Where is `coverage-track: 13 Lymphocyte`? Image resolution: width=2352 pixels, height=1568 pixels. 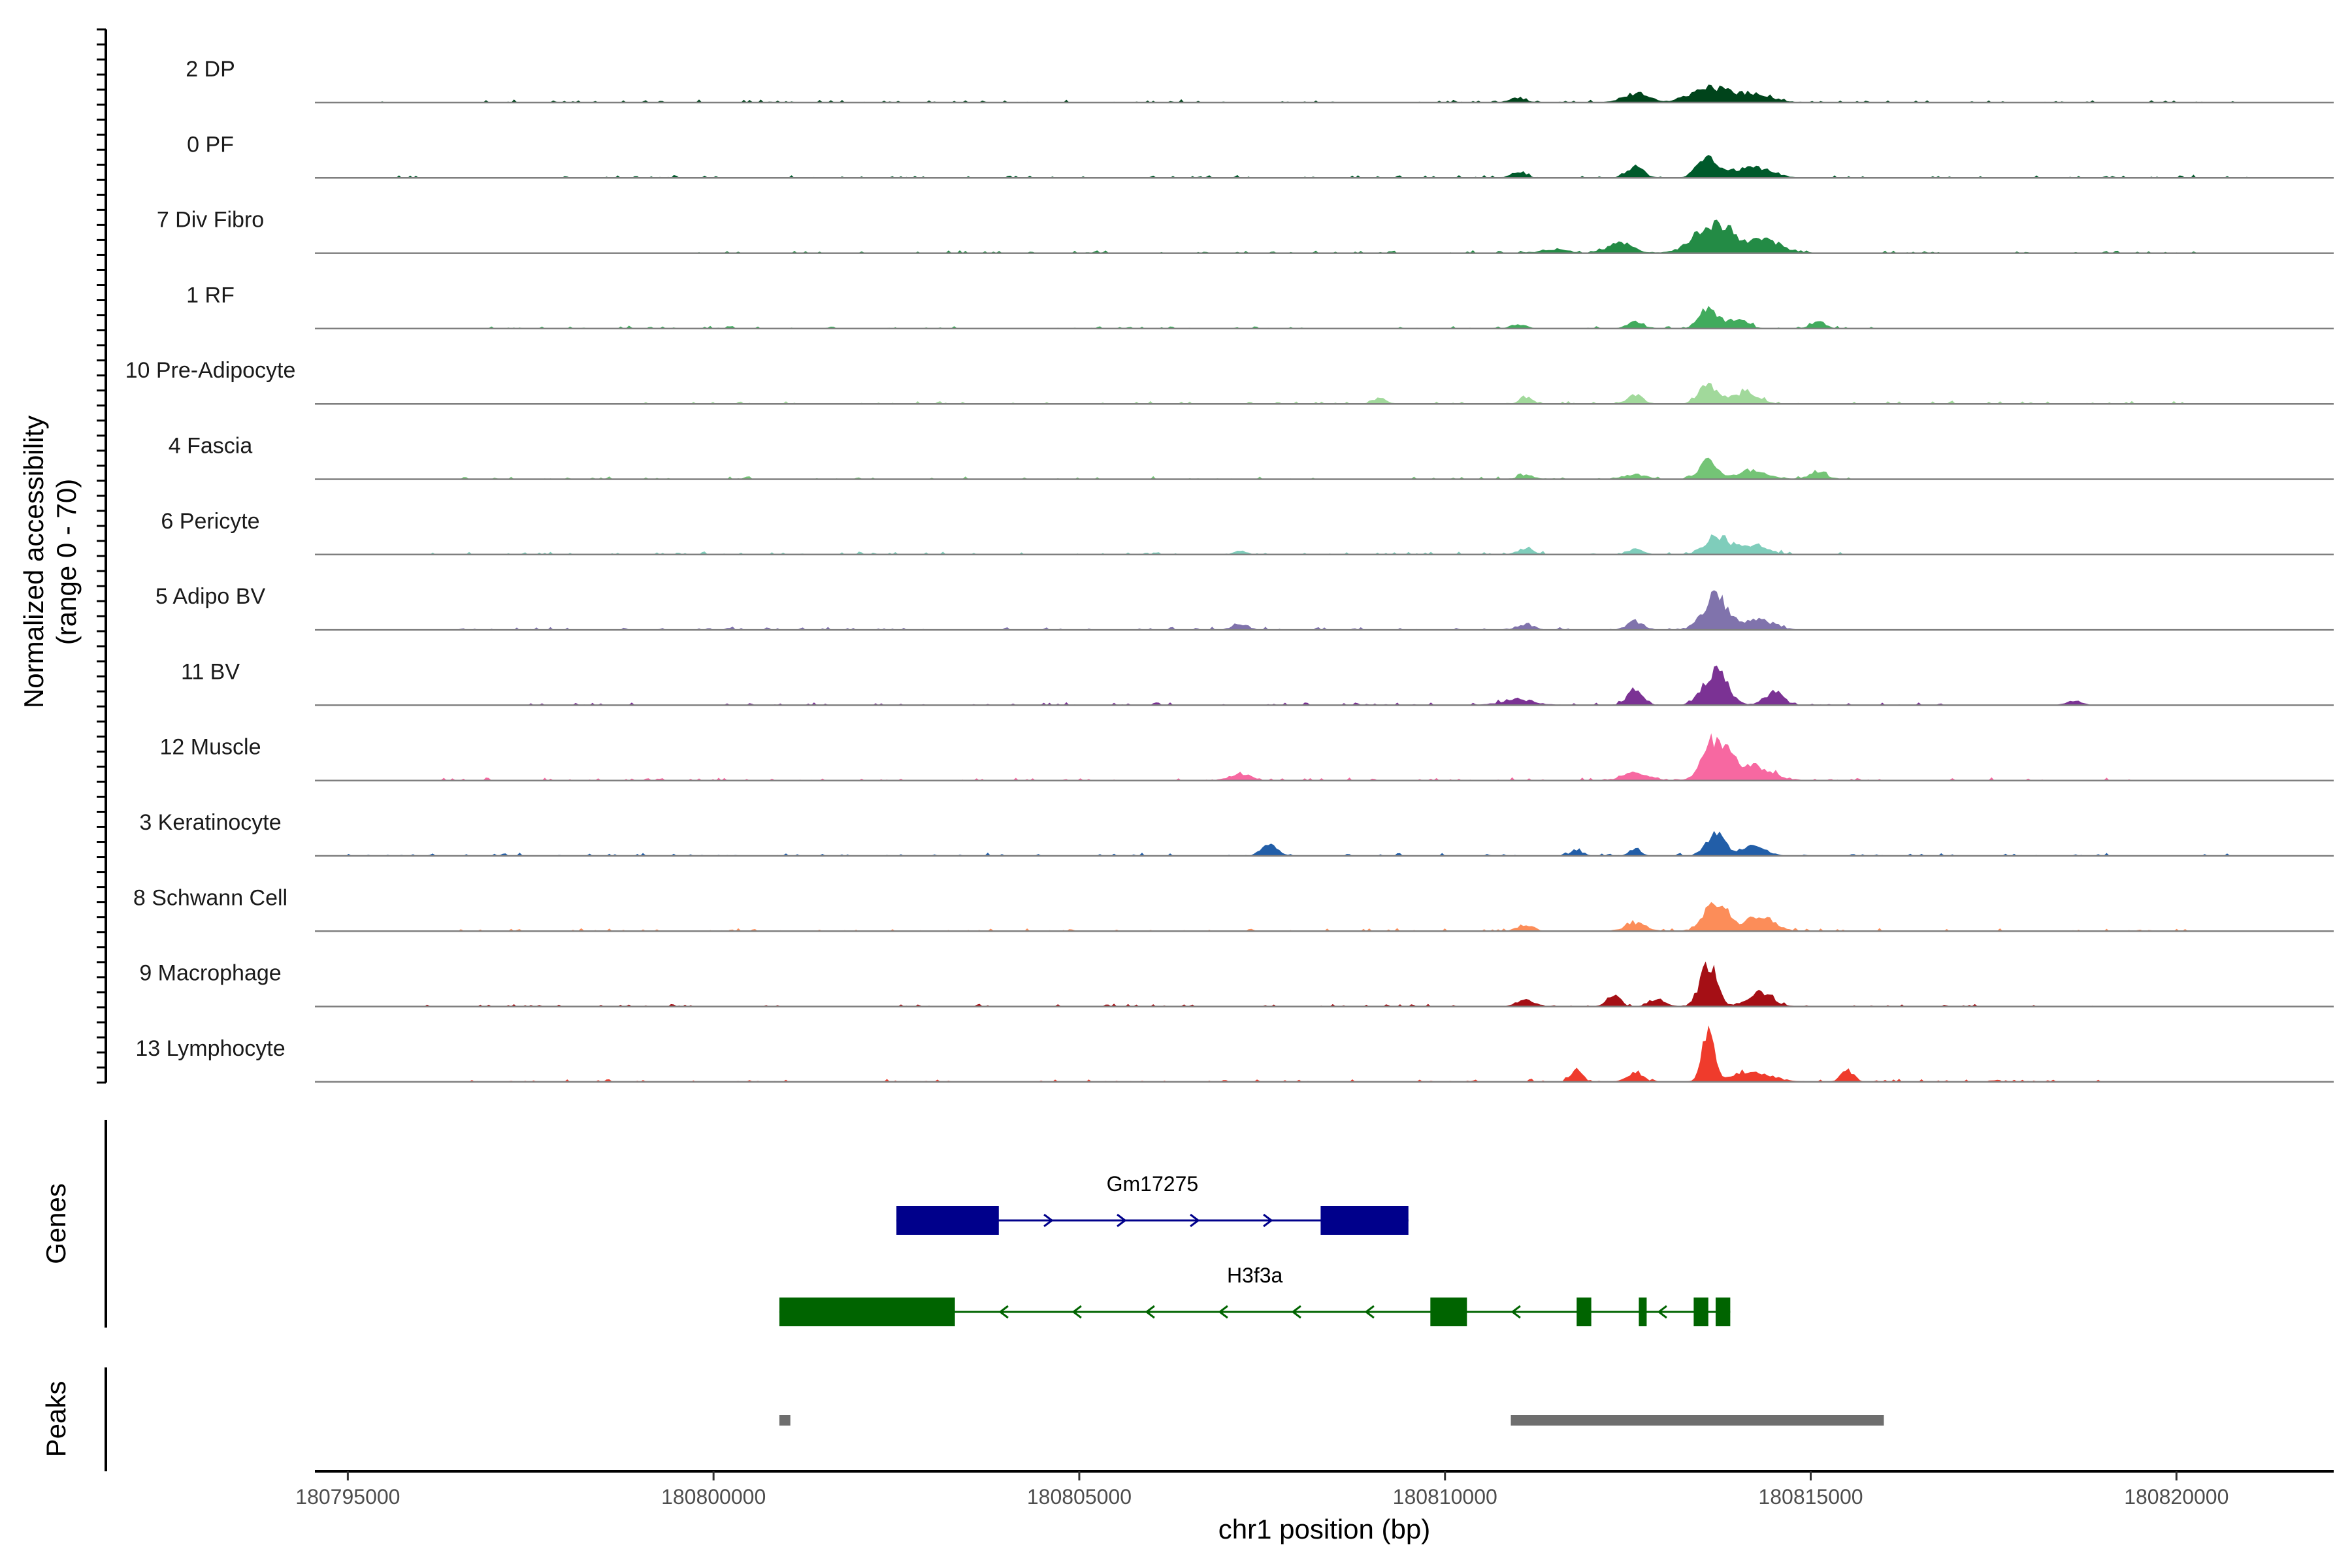 coverage-track: 13 Lymphocyte is located at coordinates (1234, 1054).